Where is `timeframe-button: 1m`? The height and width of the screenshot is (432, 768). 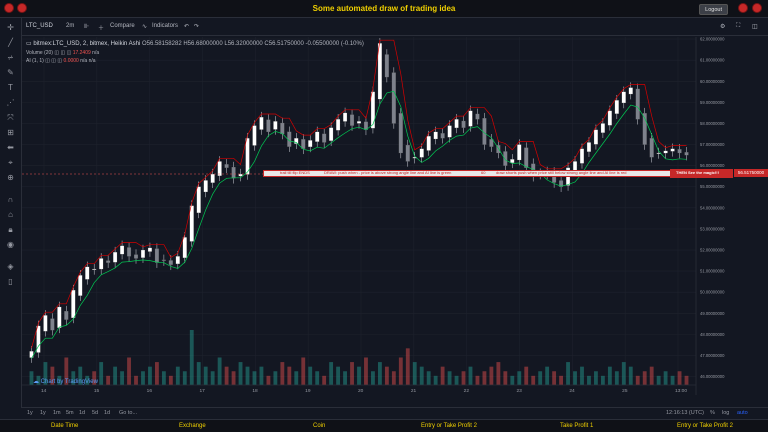
timeframe-button: 1m is located at coordinates (57, 413).